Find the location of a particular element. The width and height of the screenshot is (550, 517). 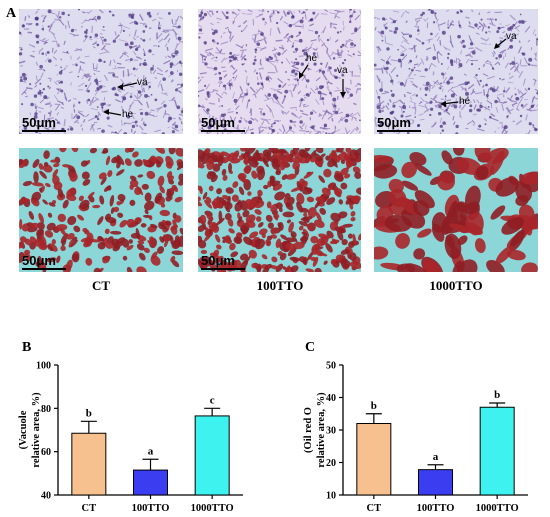

panel-letter-c: C is located at coordinates (310, 347).